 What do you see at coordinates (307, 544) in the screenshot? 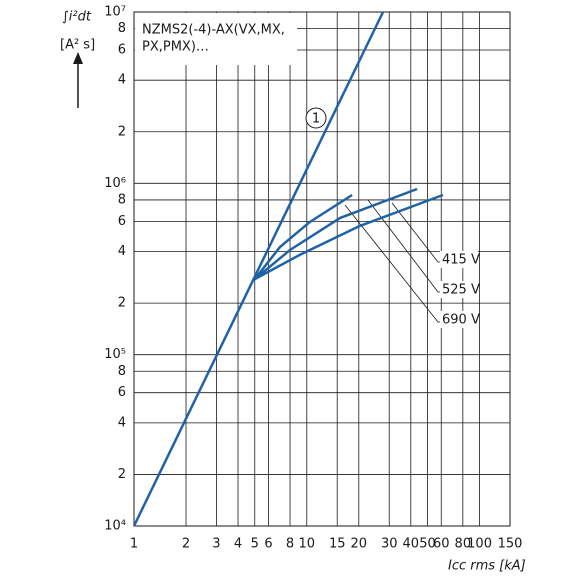
I see `x-tick-label: 10` at bounding box center [307, 544].